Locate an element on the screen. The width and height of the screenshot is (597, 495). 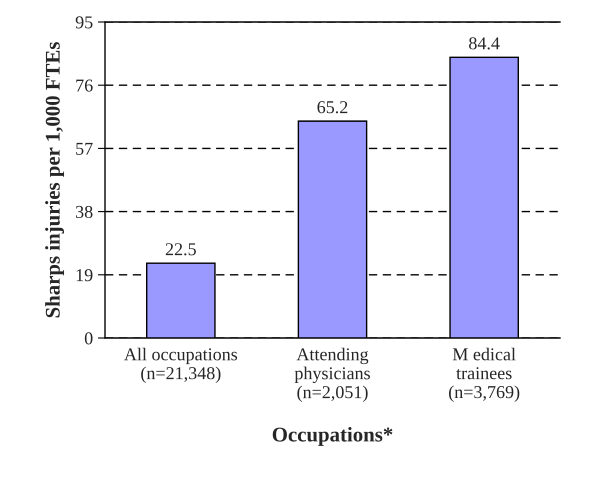
x-tick-label: M edical trainees (n=3,769) is located at coordinates (484, 375).